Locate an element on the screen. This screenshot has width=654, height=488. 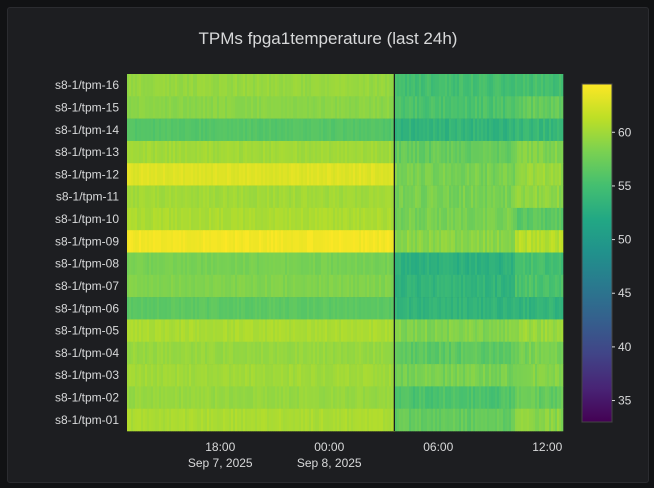
colorbar-tick-label: 60 is located at coordinates (625, 132).